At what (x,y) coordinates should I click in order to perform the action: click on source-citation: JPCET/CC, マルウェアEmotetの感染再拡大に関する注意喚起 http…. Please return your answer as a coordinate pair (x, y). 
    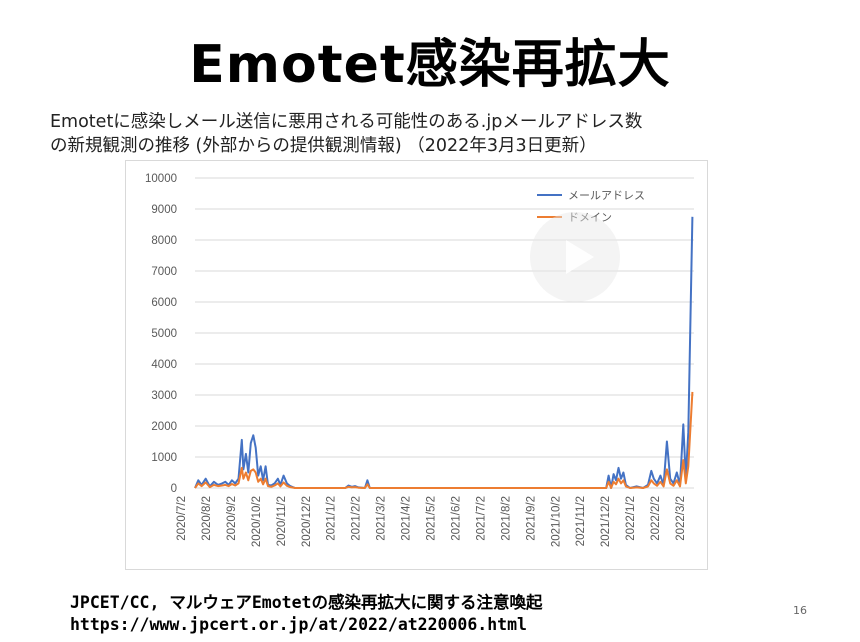
    Looking at the image, I should click on (306, 614).